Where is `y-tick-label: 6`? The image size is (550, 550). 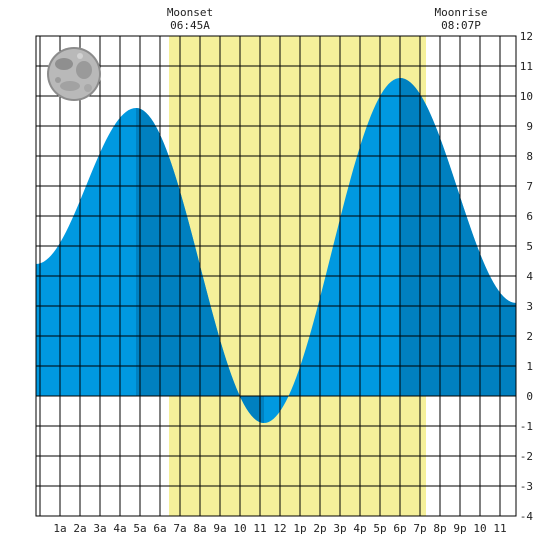
y-tick-label: 6 is located at coordinates (529, 216).